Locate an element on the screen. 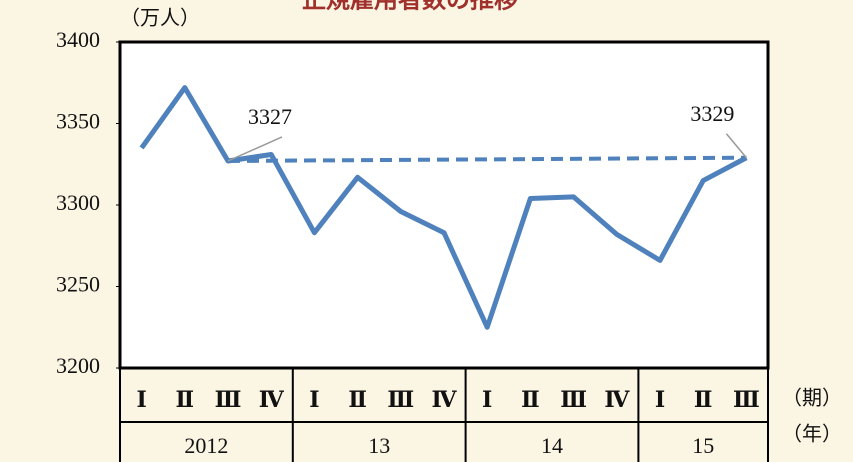 This screenshot has height=462, width=853. chart-title: 正規雇用者数の推移 is located at coordinates (410, 7).